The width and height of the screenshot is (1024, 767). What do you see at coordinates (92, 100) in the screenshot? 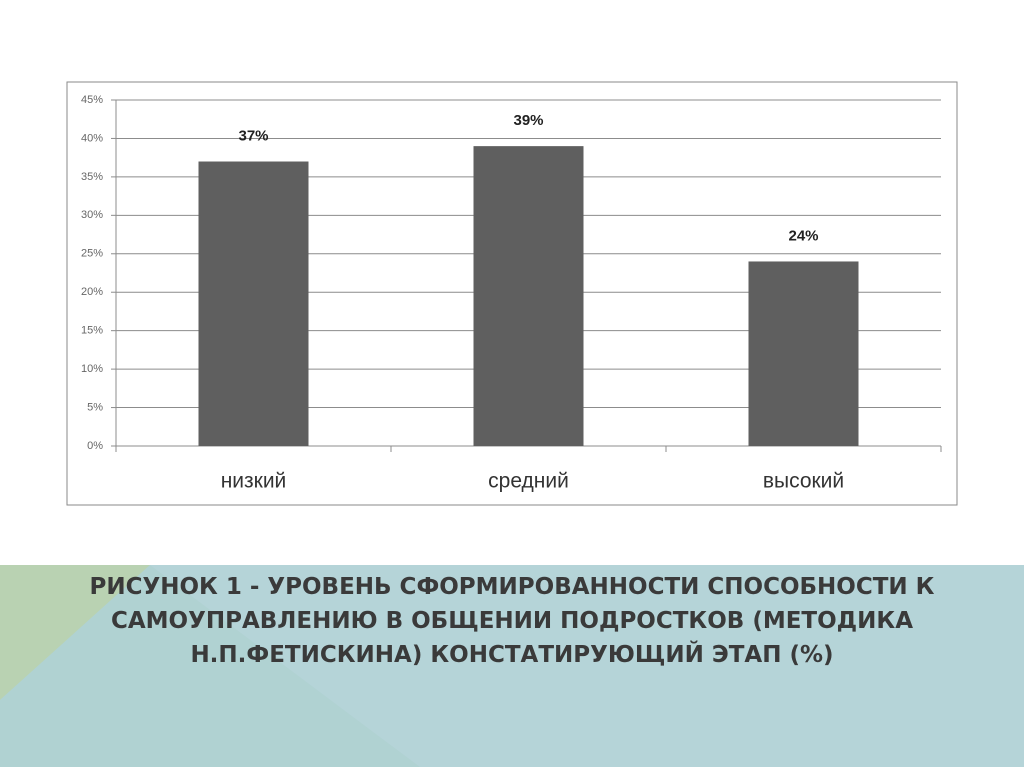
I see `y-tick-label: 45%` at bounding box center [92, 100].